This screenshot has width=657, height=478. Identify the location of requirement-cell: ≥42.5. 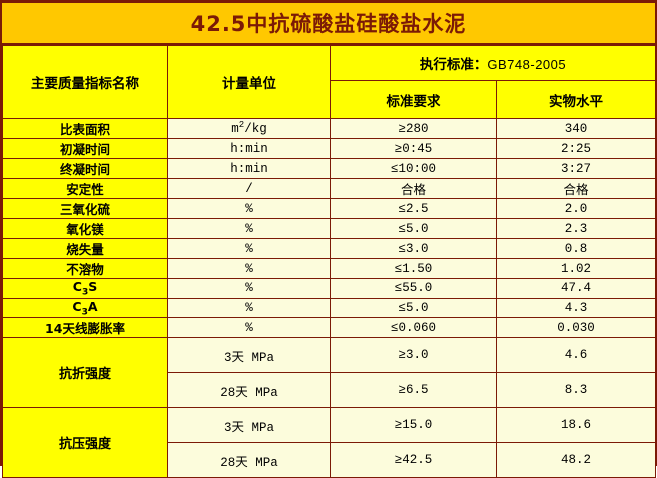
(413, 460).